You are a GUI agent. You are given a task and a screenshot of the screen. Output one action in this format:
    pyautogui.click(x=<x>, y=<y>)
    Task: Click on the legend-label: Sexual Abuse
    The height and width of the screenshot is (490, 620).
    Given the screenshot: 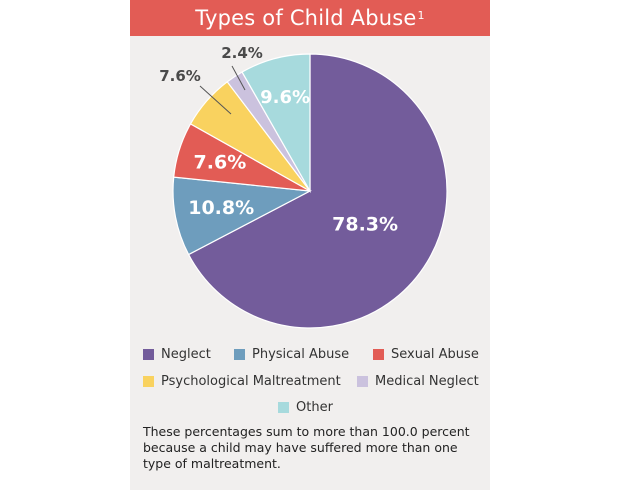 What is the action you would take?
    pyautogui.click(x=435, y=354)
    